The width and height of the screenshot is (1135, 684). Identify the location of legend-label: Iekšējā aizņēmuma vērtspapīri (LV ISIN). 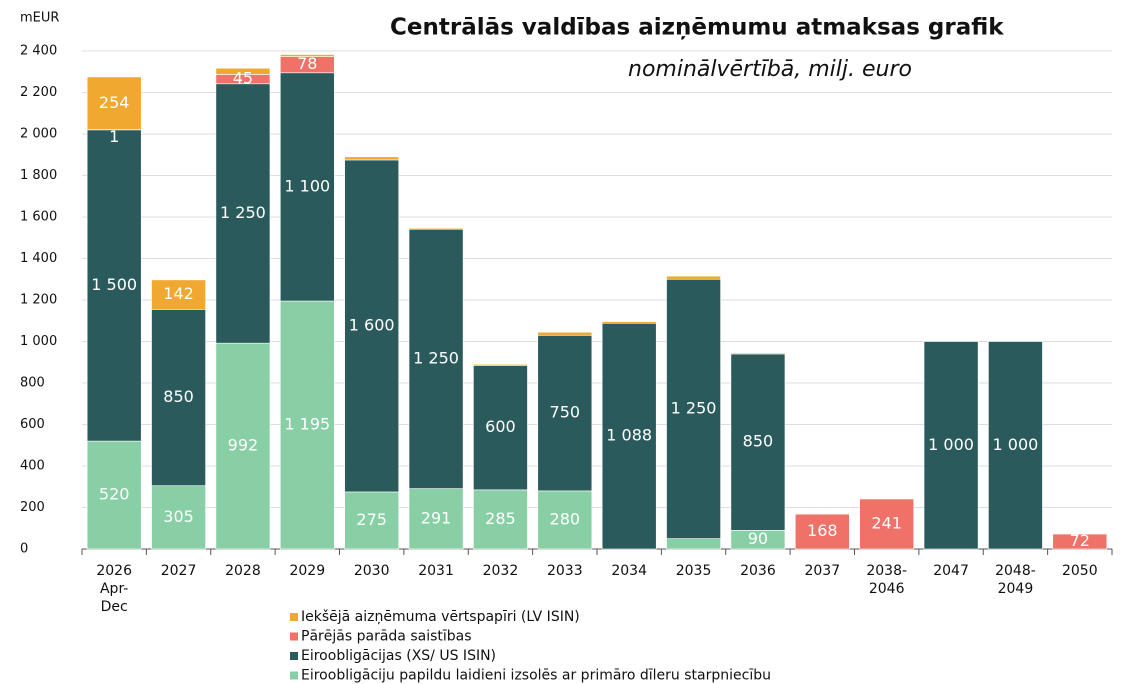
(440, 617).